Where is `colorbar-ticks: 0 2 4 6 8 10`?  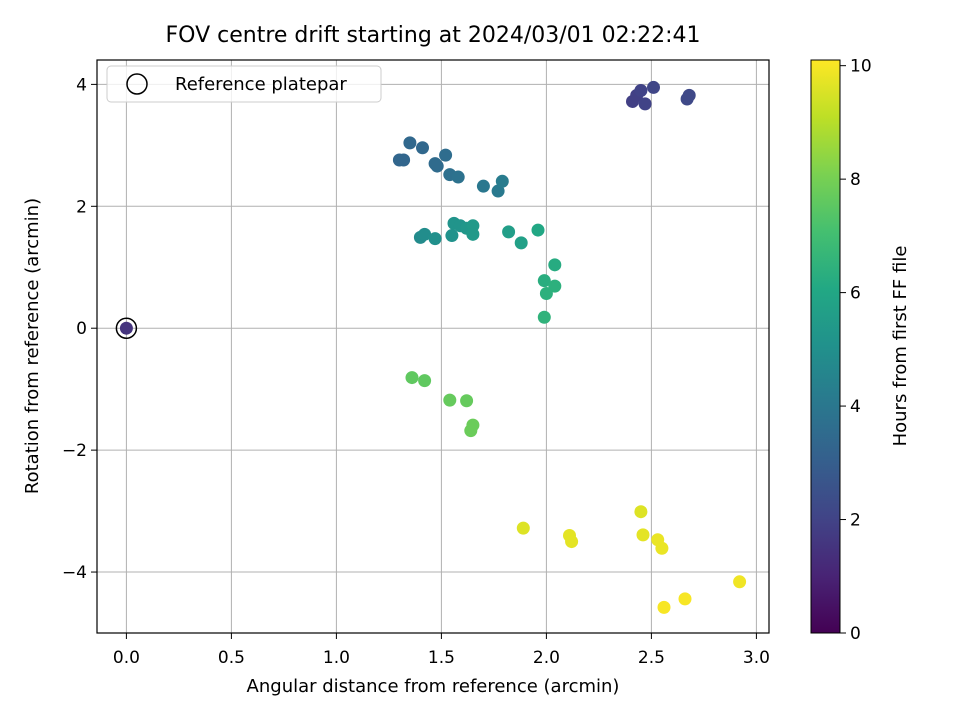 colorbar-ticks: 0 2 4 6 8 10 is located at coordinates (856, 350).